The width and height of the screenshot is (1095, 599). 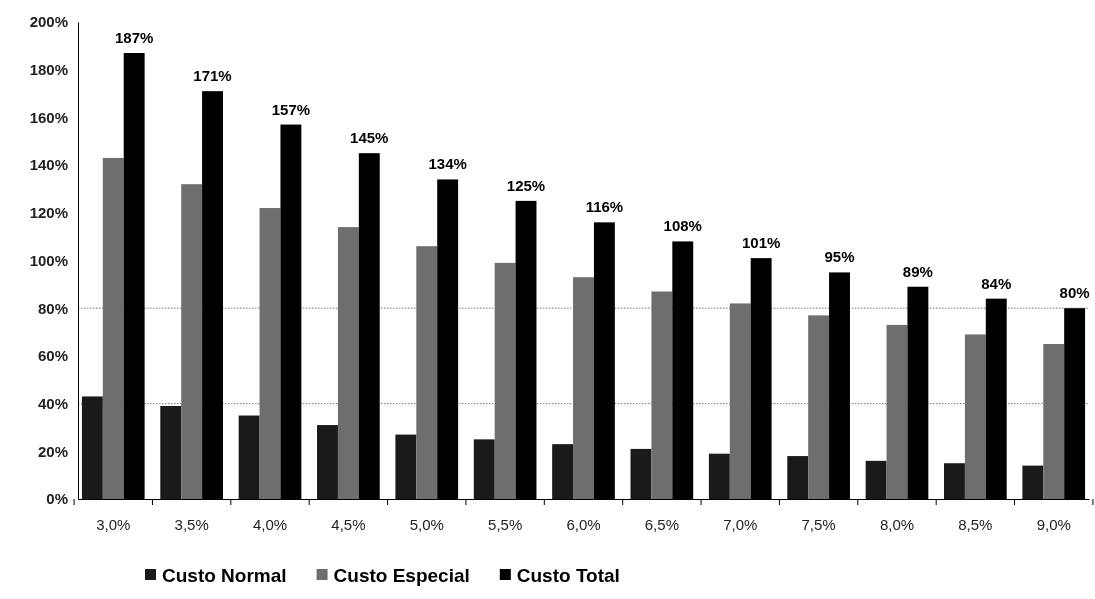 What do you see at coordinates (191, 524) in the screenshot?
I see `x-tick-label: 3,5%` at bounding box center [191, 524].